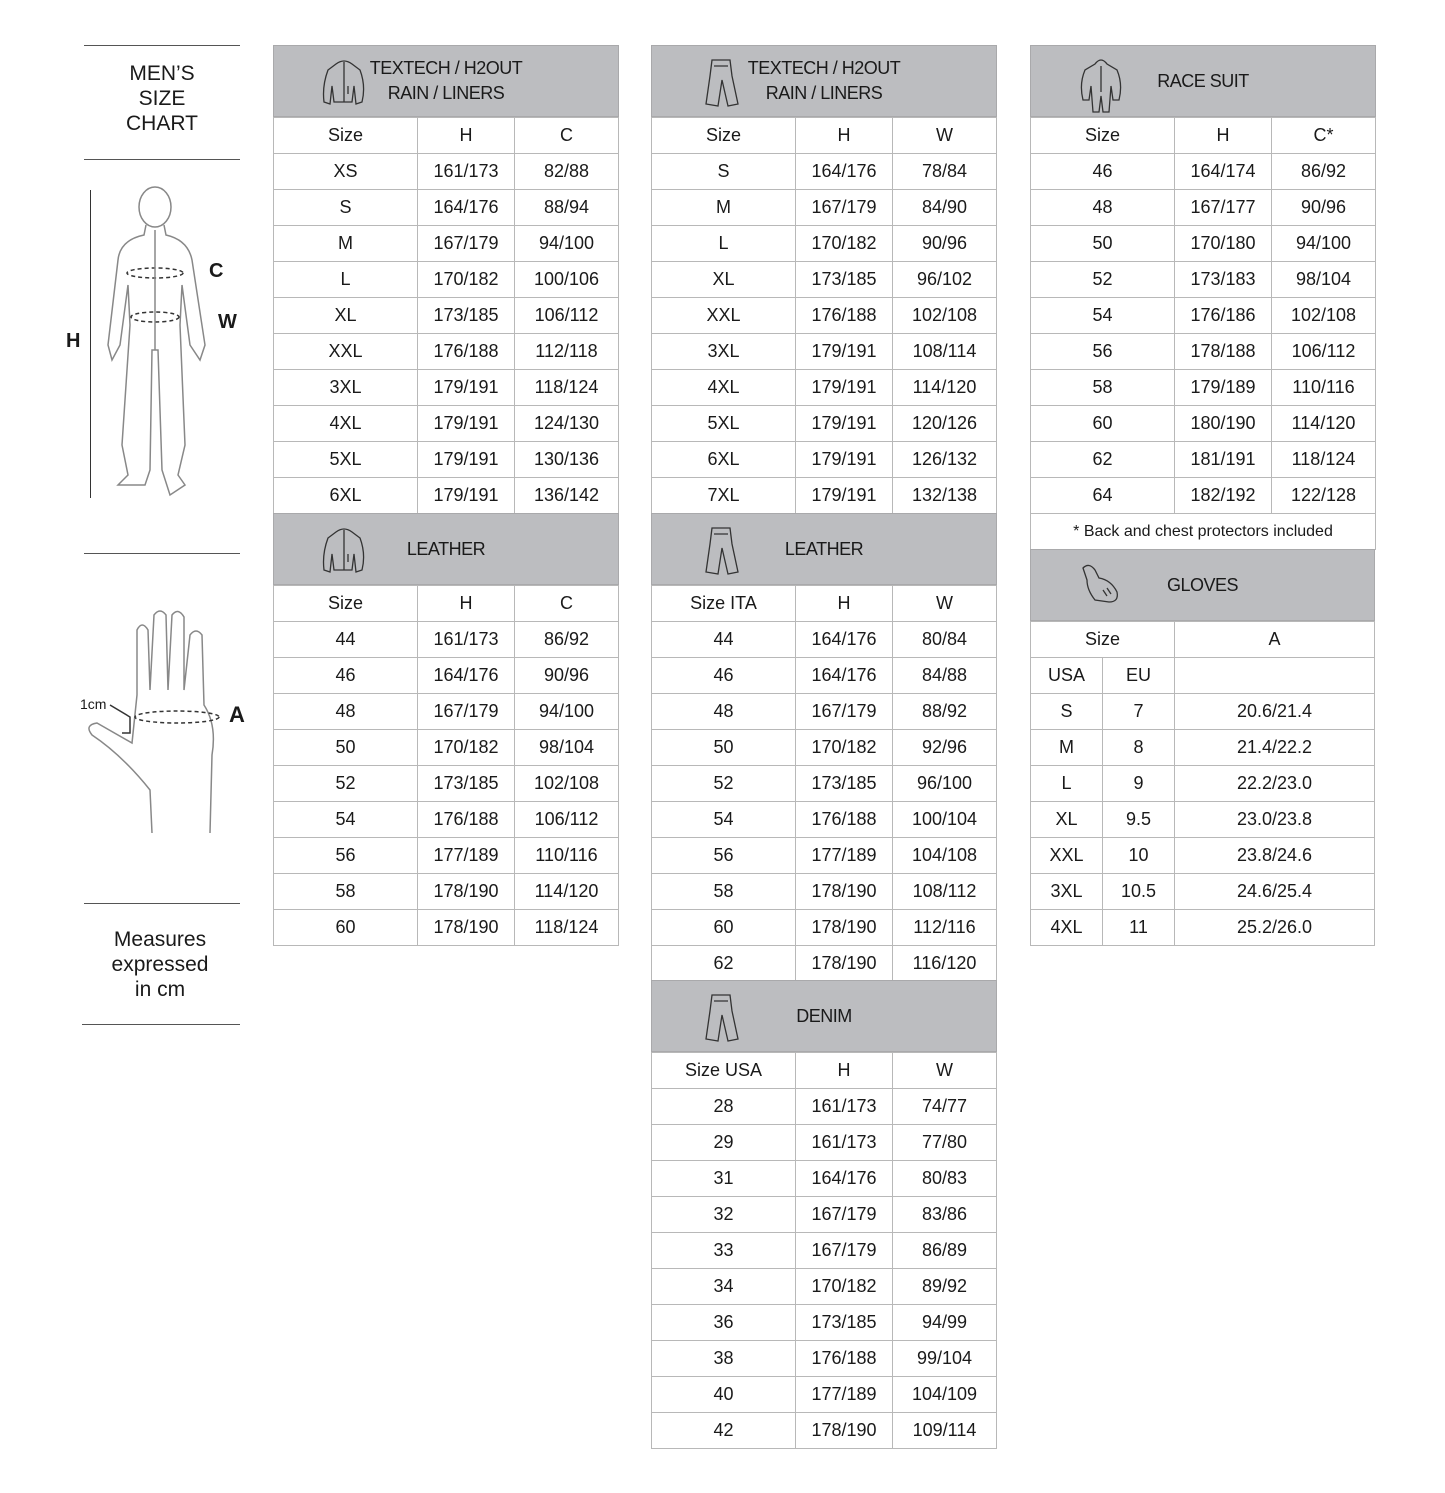 This screenshot has width=1445, height=1493. What do you see at coordinates (237, 714) in the screenshot?
I see `label-a: A` at bounding box center [237, 714].